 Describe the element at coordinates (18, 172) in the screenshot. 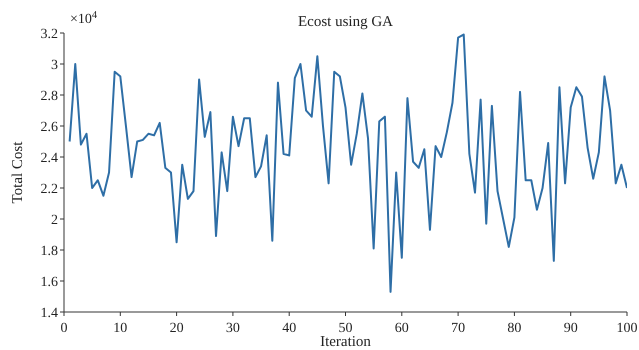

I see `y-axis-title: Total Cost` at that location.